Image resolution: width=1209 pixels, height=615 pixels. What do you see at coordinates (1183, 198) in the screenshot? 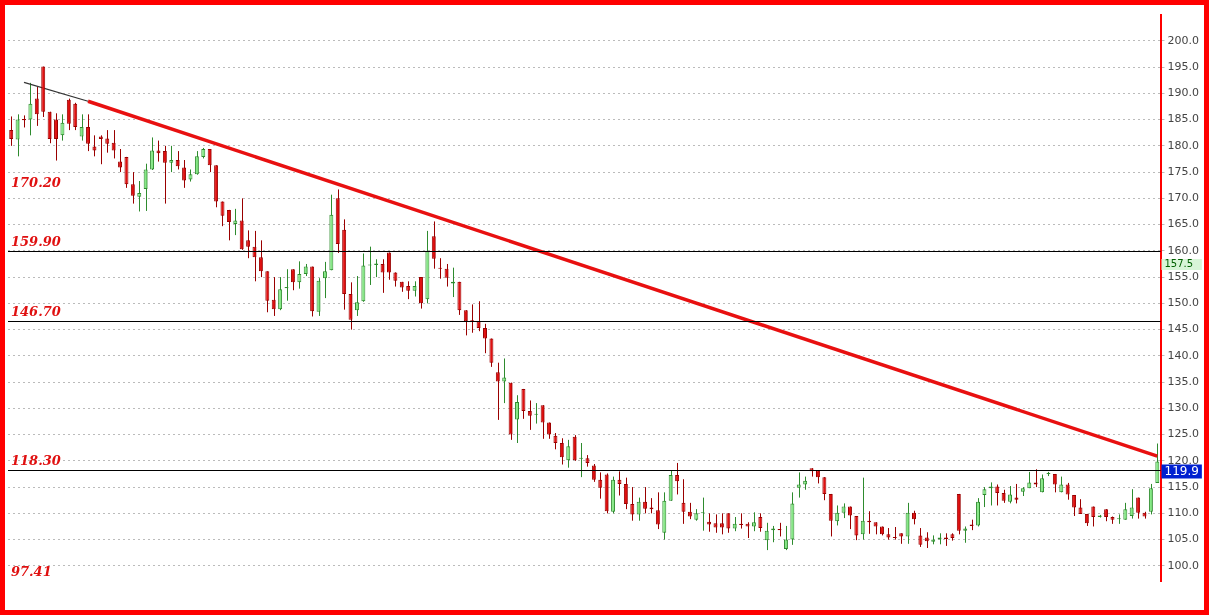
I see `y-tick-label: 170.0` at bounding box center [1183, 198].